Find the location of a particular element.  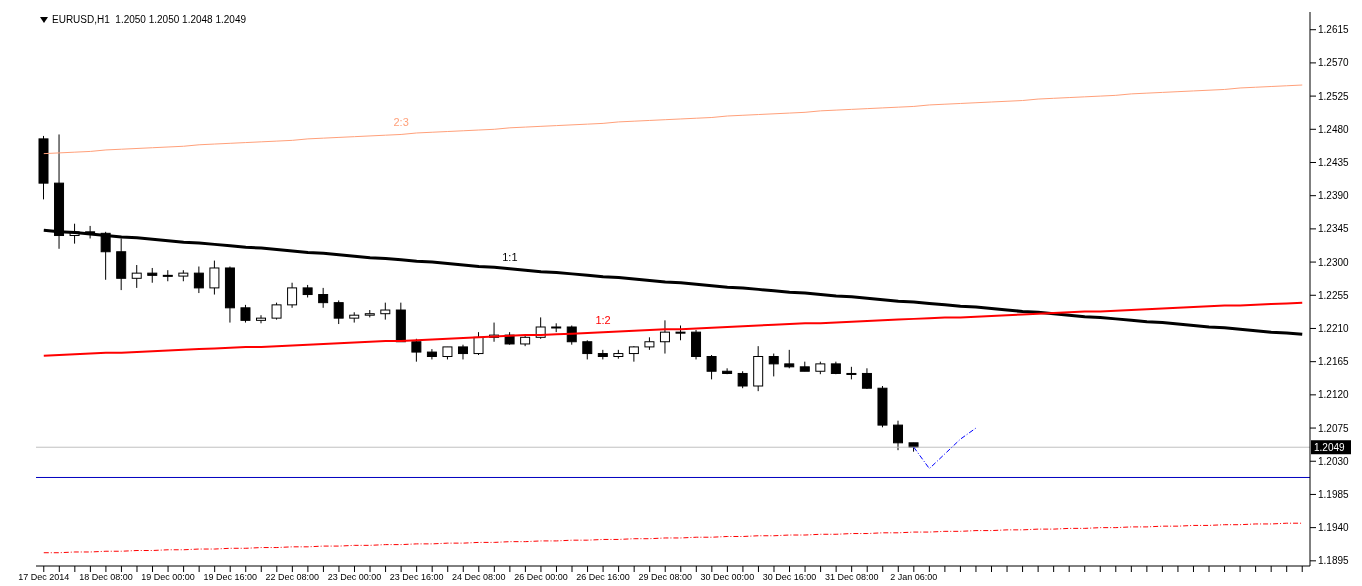

series-label: 1:2 is located at coordinates (603, 320).